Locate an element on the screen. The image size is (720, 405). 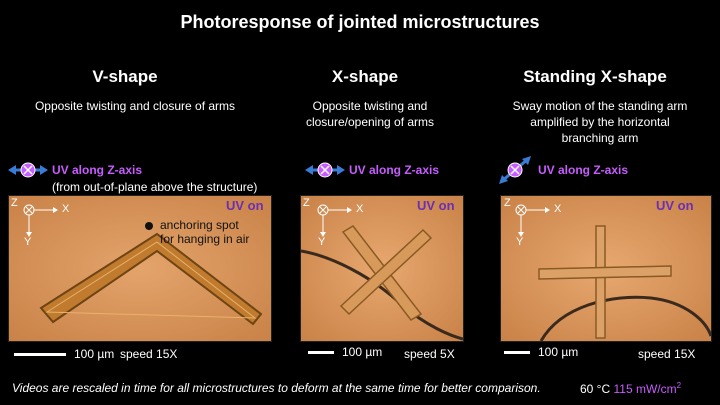
x-scale-label: 100 µm is located at coordinates (362, 352).